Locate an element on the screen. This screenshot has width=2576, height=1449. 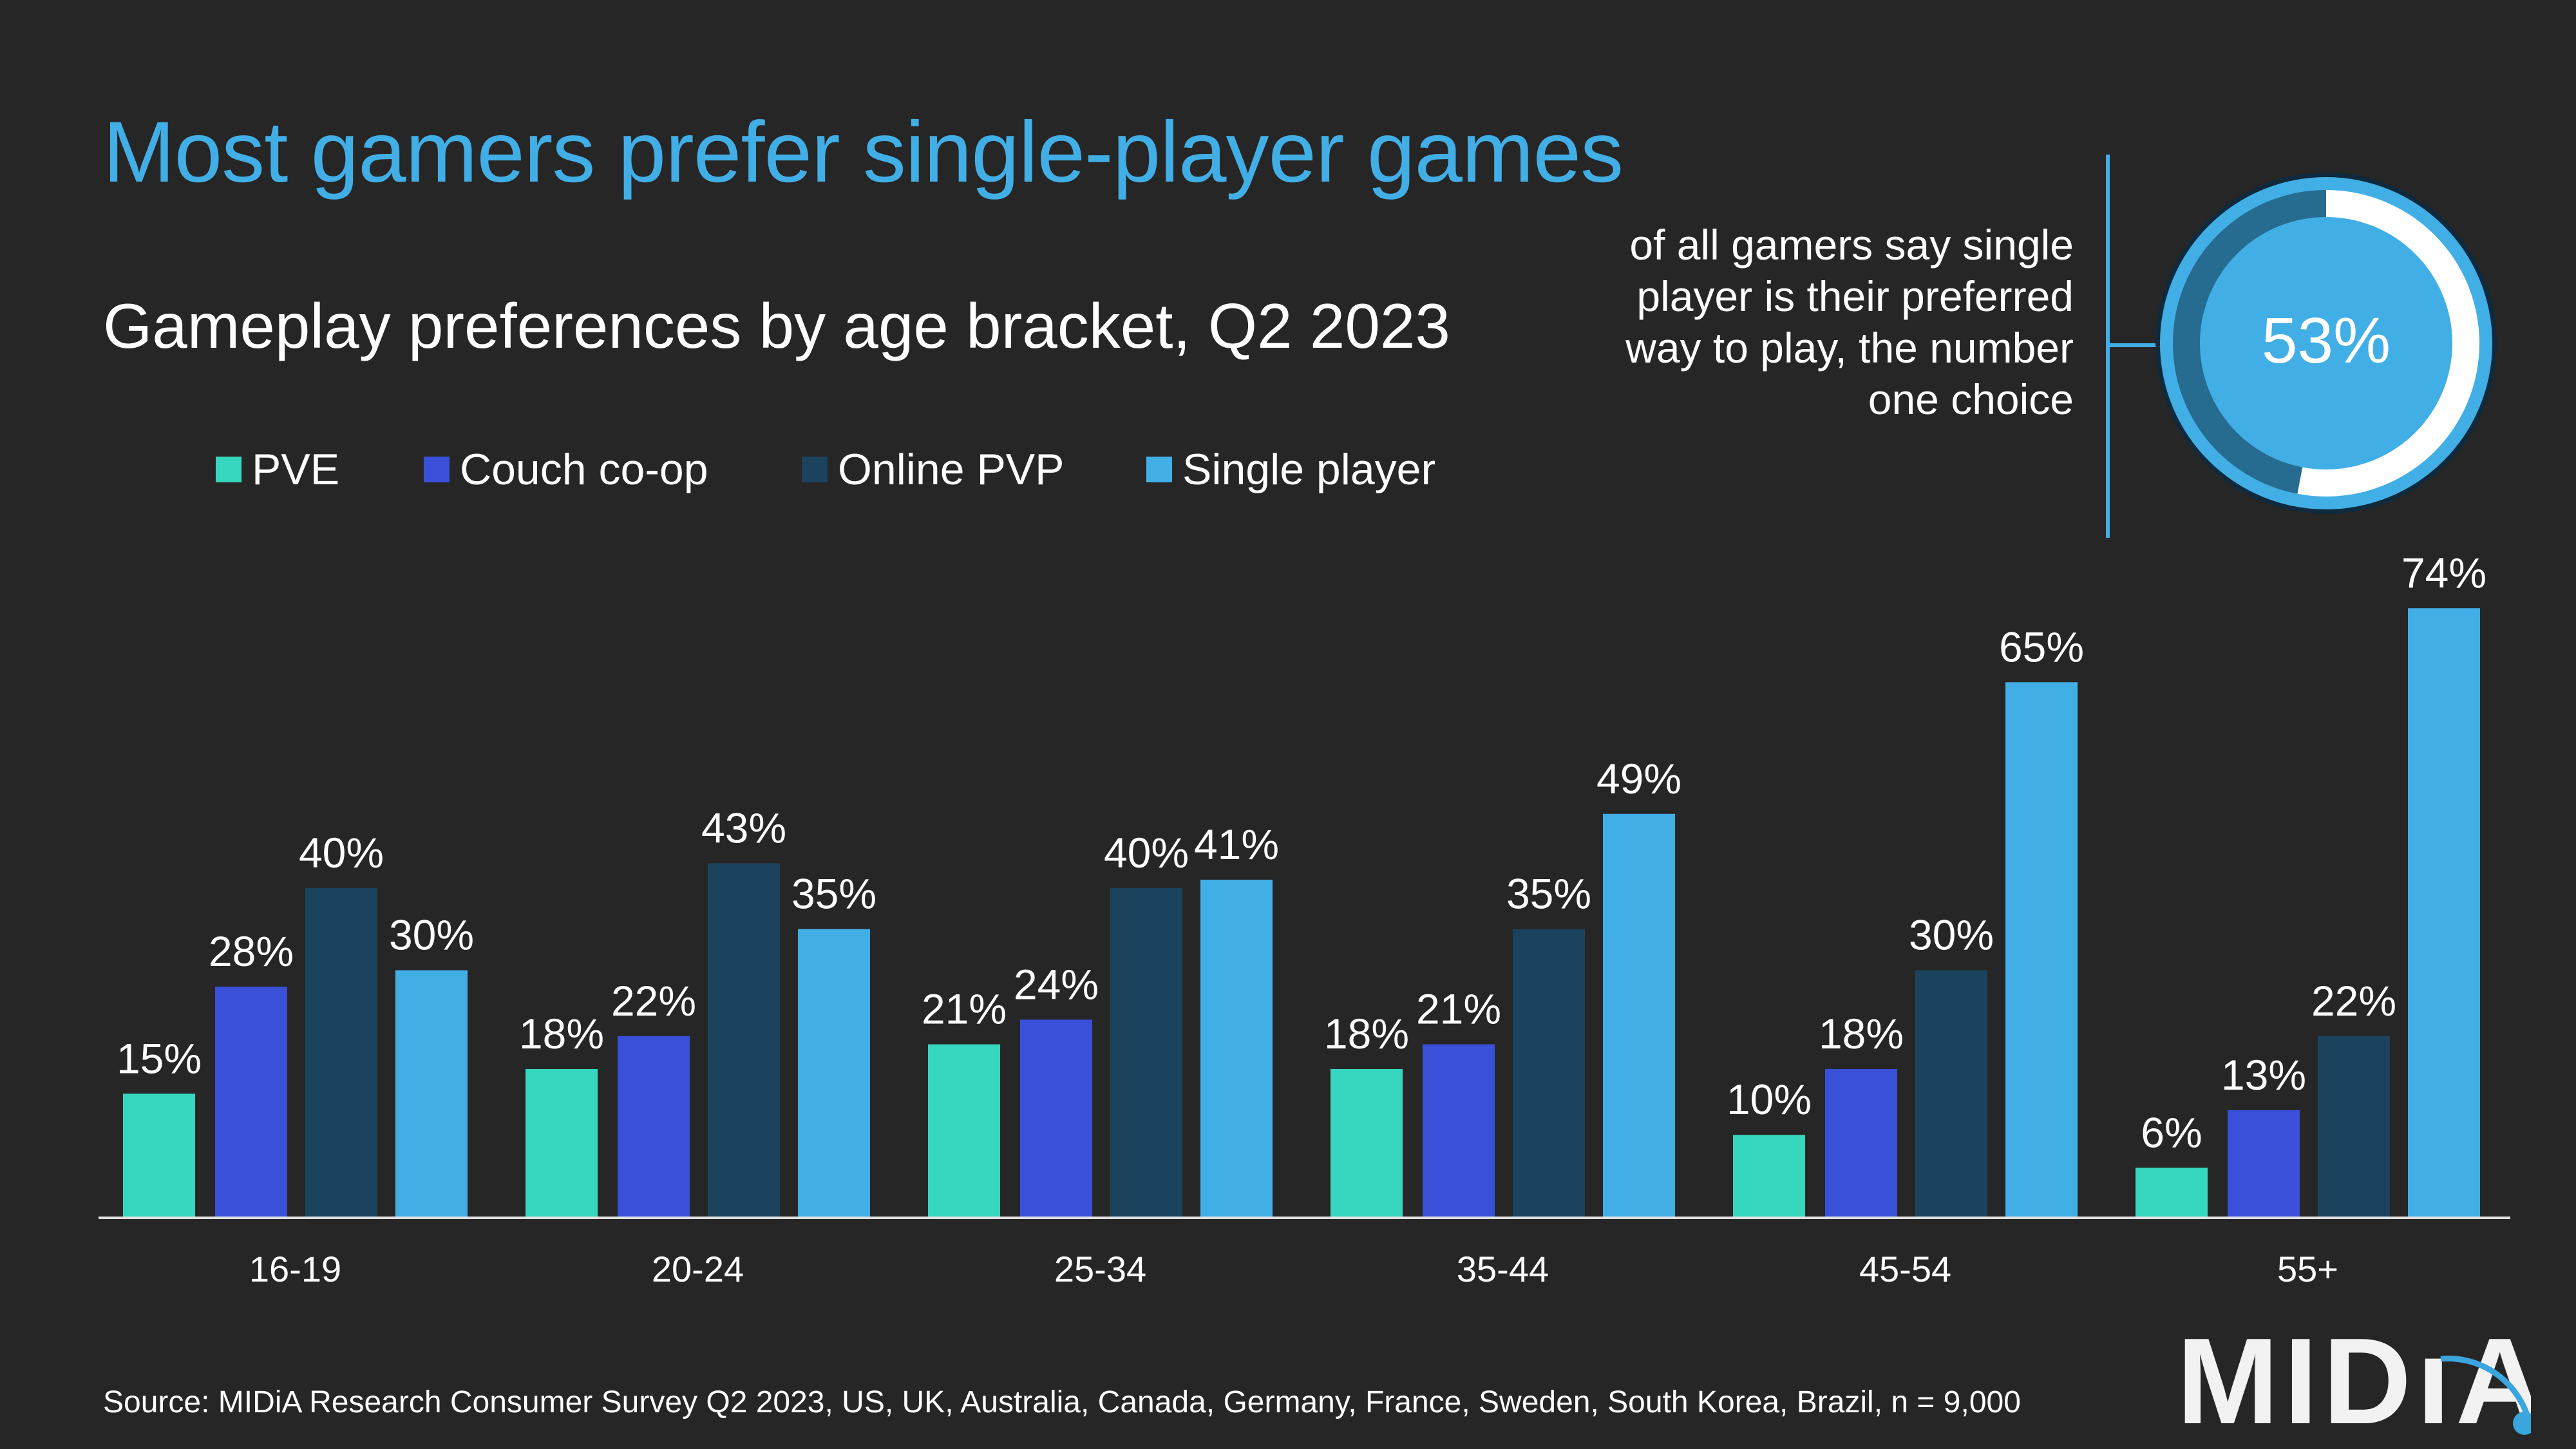
legend-label: Couch co-op is located at coordinates (584, 469).